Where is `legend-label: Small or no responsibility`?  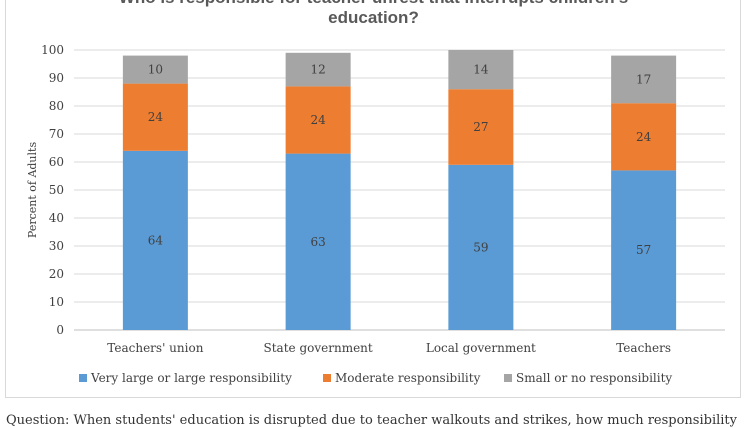 legend-label: Small or no responsibility is located at coordinates (594, 378).